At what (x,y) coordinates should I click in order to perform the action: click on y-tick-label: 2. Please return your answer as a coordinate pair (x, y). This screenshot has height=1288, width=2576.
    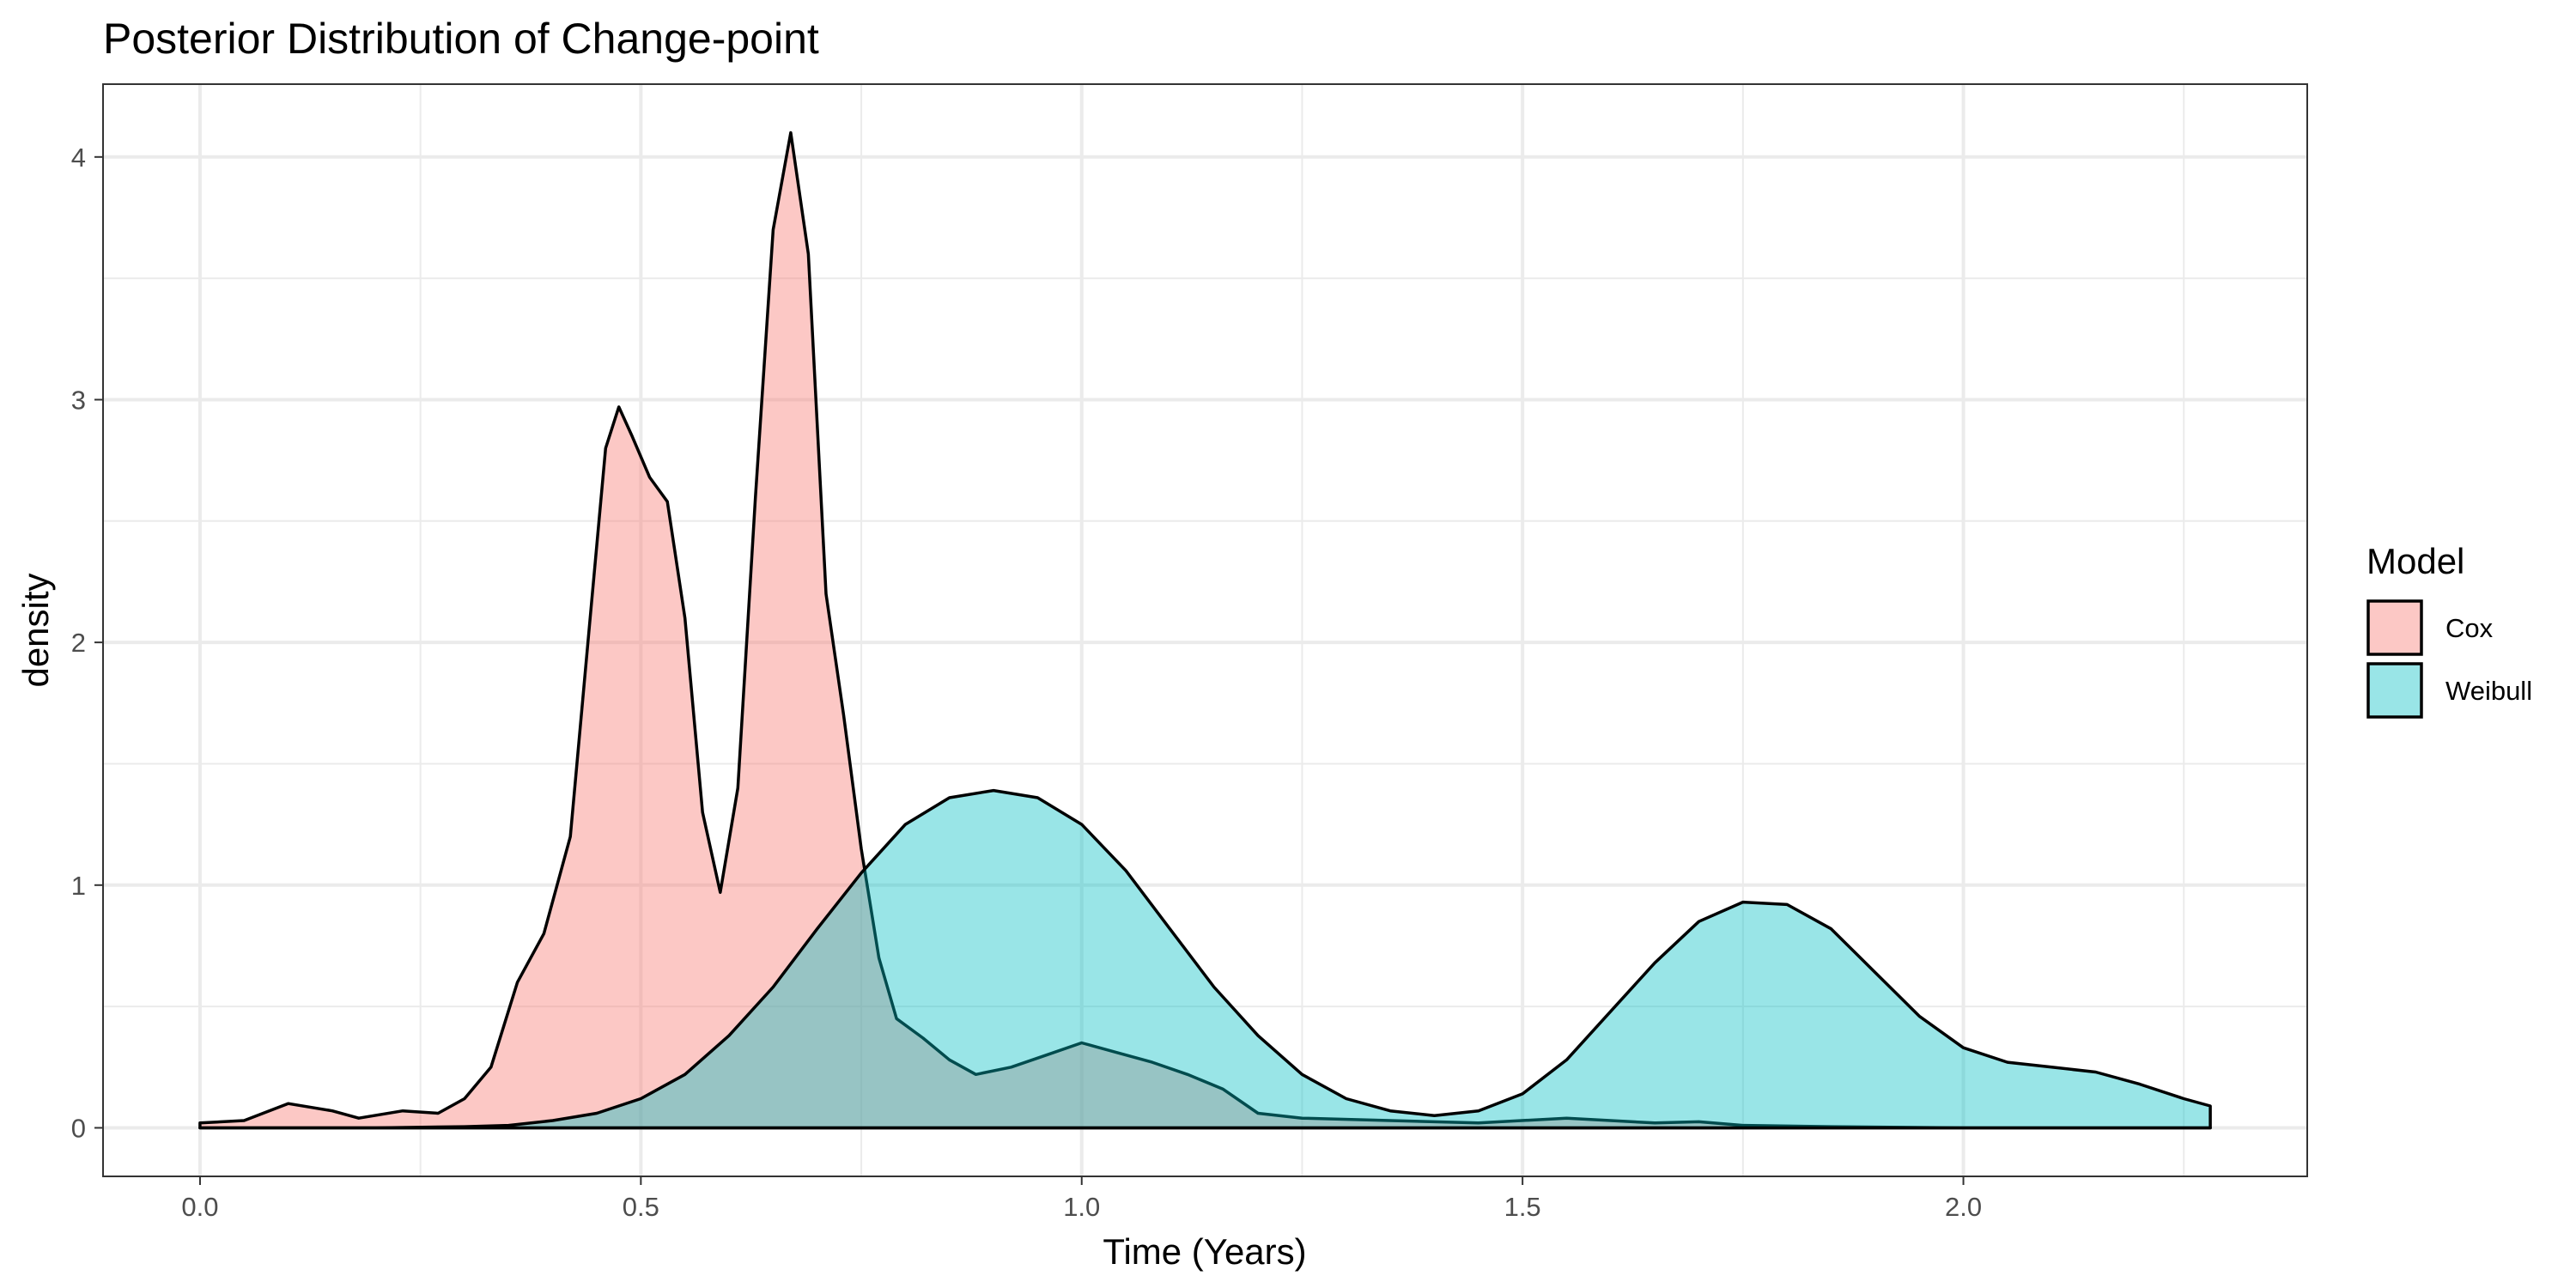
    Looking at the image, I should click on (78, 643).